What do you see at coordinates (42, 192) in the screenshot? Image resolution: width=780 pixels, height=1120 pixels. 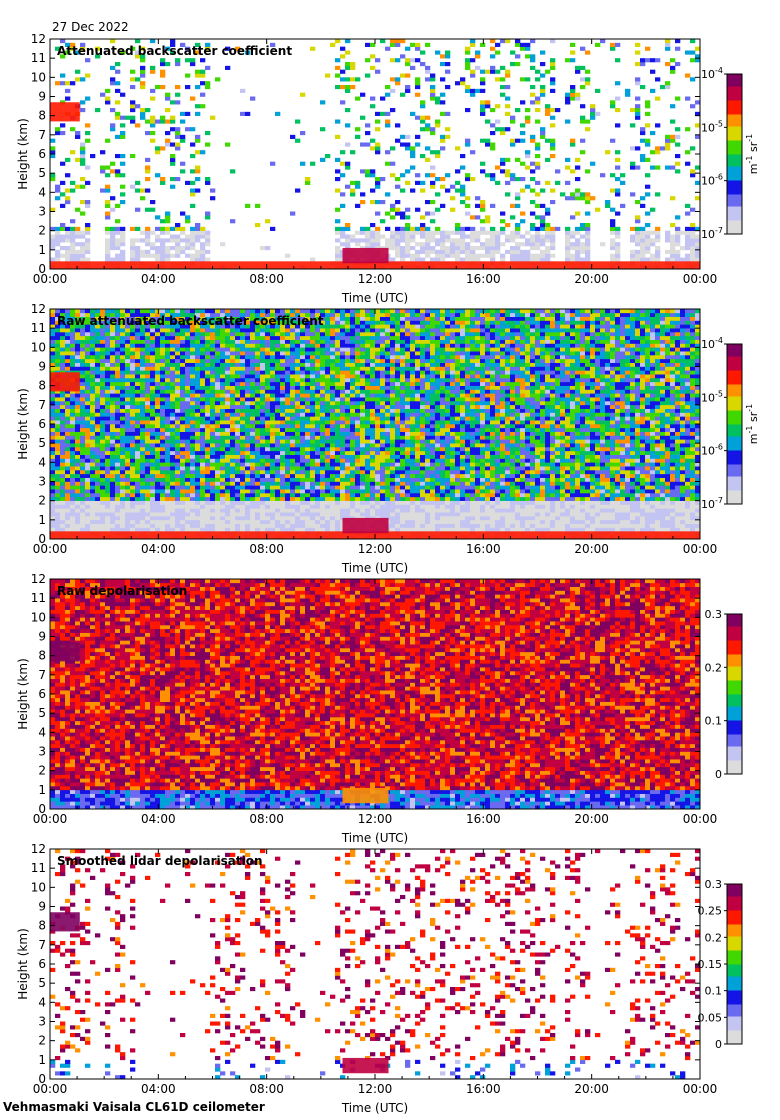 I see `y-tick-label: 4` at bounding box center [42, 192].